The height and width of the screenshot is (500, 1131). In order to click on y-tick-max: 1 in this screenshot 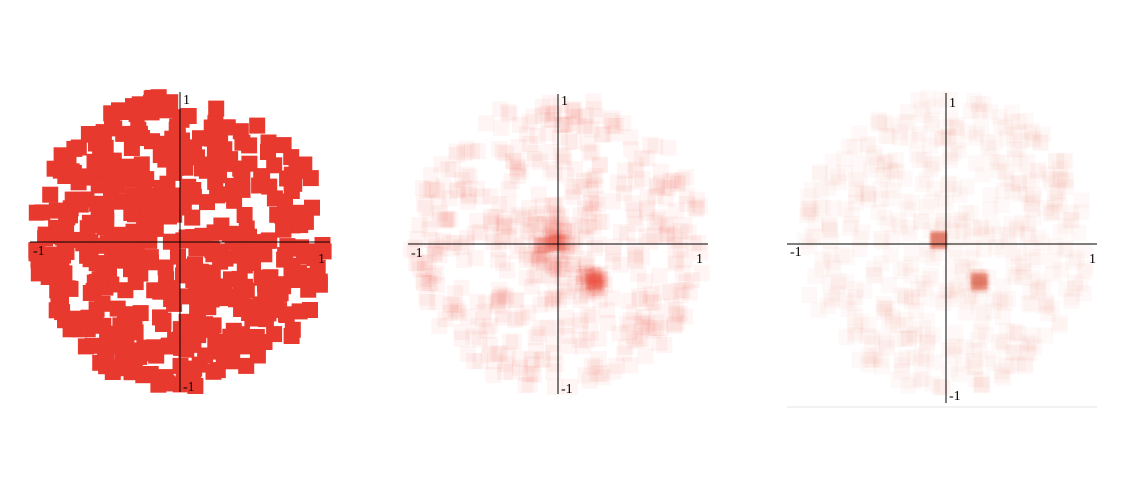, I will do `click(564, 101)`.